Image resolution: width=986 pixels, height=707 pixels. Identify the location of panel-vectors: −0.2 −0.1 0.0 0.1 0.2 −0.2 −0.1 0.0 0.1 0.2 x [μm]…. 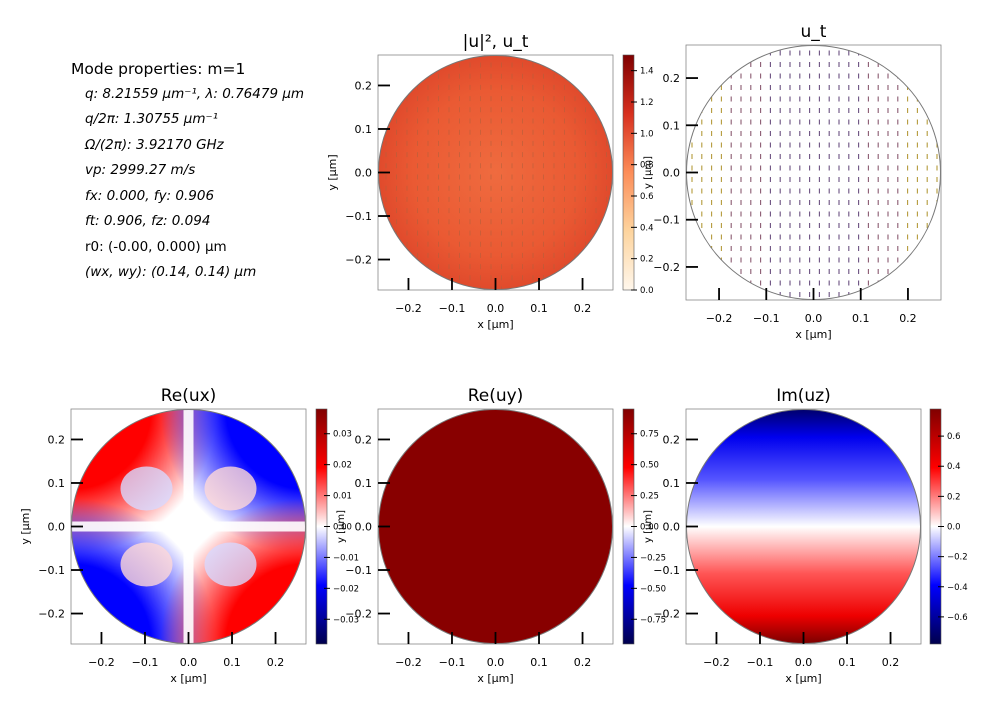
(797, 181).